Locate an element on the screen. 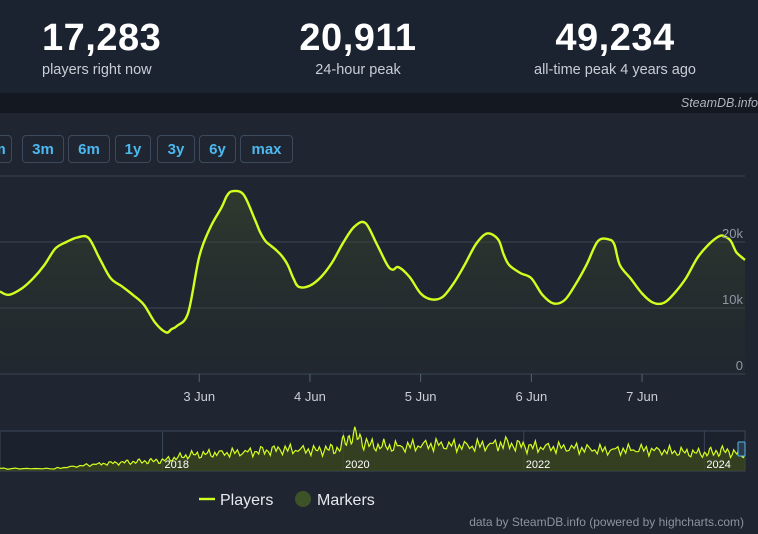 This screenshot has width=758, height=534. stat-players-now: 17,283 players right now is located at coordinates (101, 47).